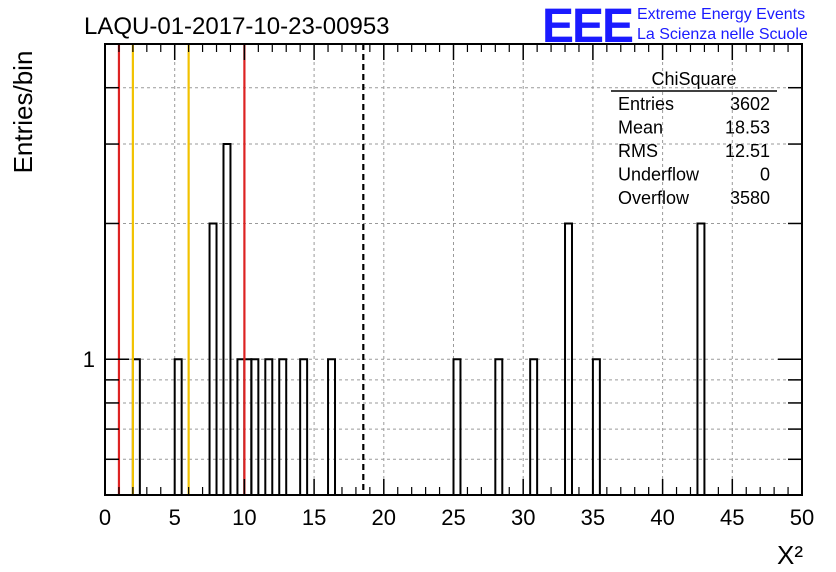 Image resolution: width=836 pixels, height=572 pixels. Describe the element at coordinates (693, 79) in the screenshot. I see `stats-title: ChiSquare` at that location.